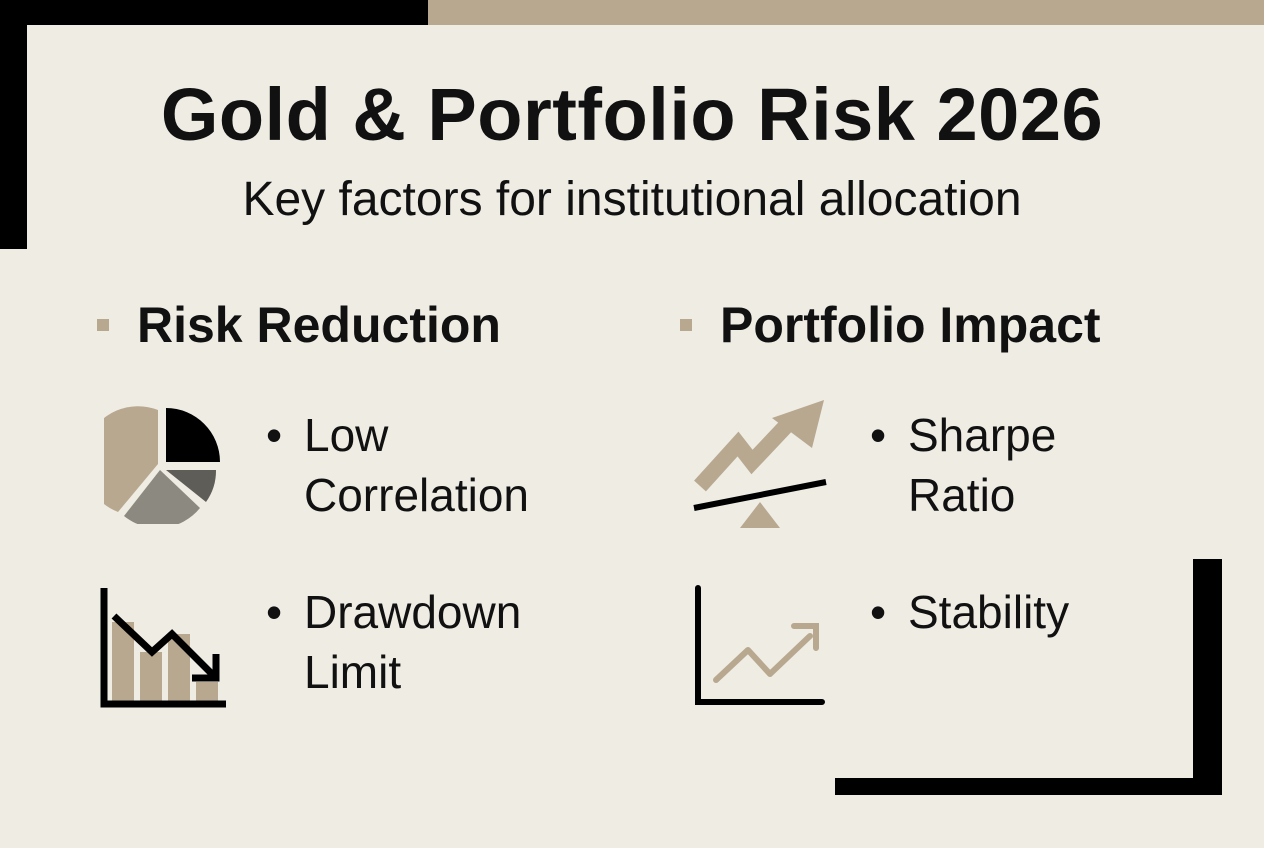 This screenshot has width=1264, height=848. What do you see at coordinates (632, 114) in the screenshot?
I see `page-title: Gold & Portfolio Risk 2026` at bounding box center [632, 114].